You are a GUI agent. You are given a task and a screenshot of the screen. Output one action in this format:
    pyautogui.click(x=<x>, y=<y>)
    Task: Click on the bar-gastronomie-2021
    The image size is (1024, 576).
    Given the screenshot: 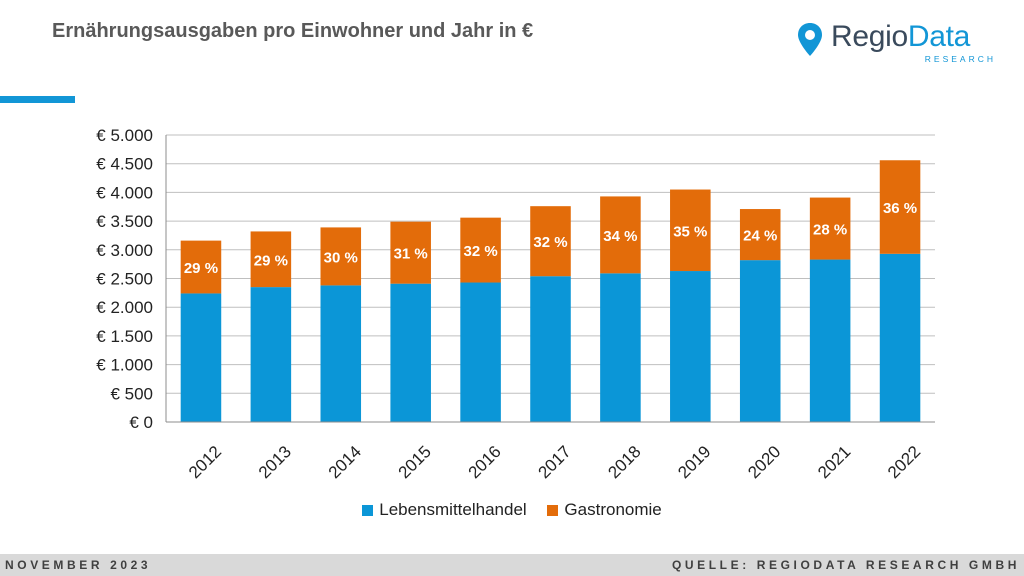 What is the action you would take?
    pyautogui.click(x=830, y=228)
    